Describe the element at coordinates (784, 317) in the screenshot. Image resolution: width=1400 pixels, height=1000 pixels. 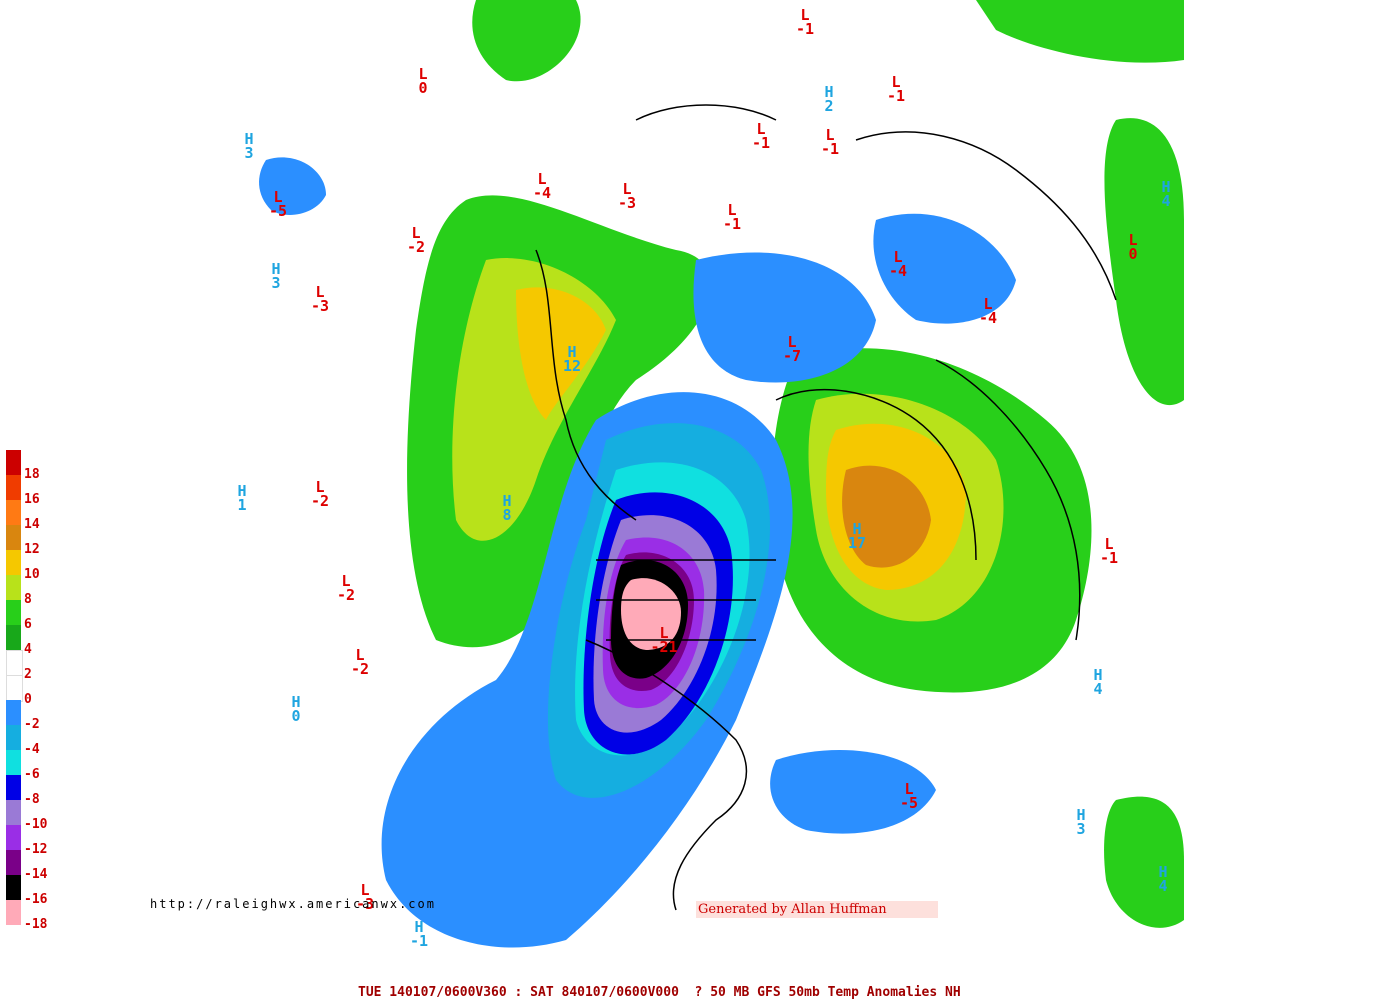
I see `blue-field-arctic` at that location.